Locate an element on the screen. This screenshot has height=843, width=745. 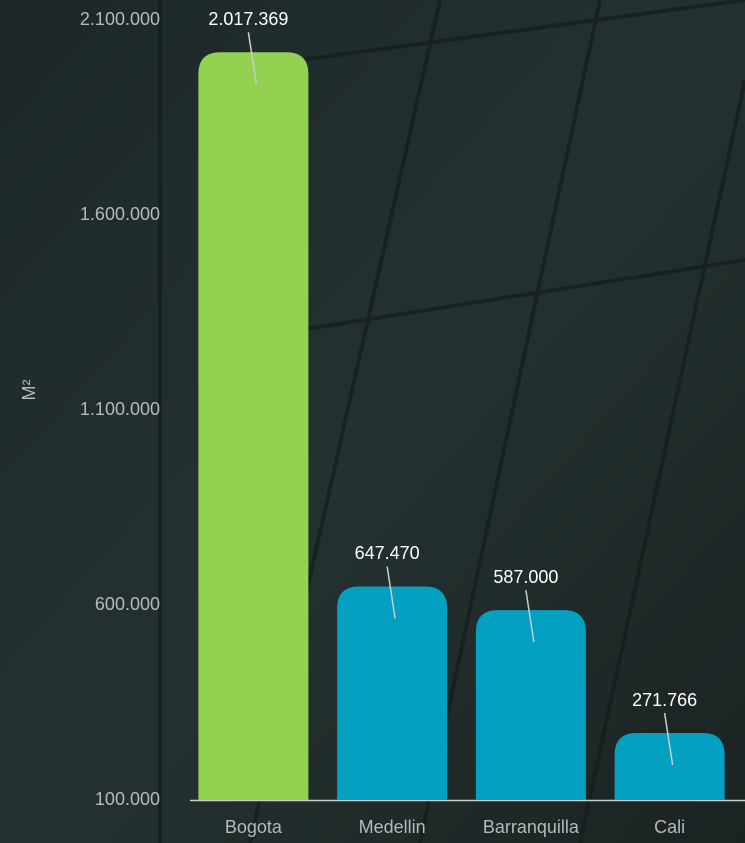
value-label: 2.017.369 is located at coordinates (248, 19).